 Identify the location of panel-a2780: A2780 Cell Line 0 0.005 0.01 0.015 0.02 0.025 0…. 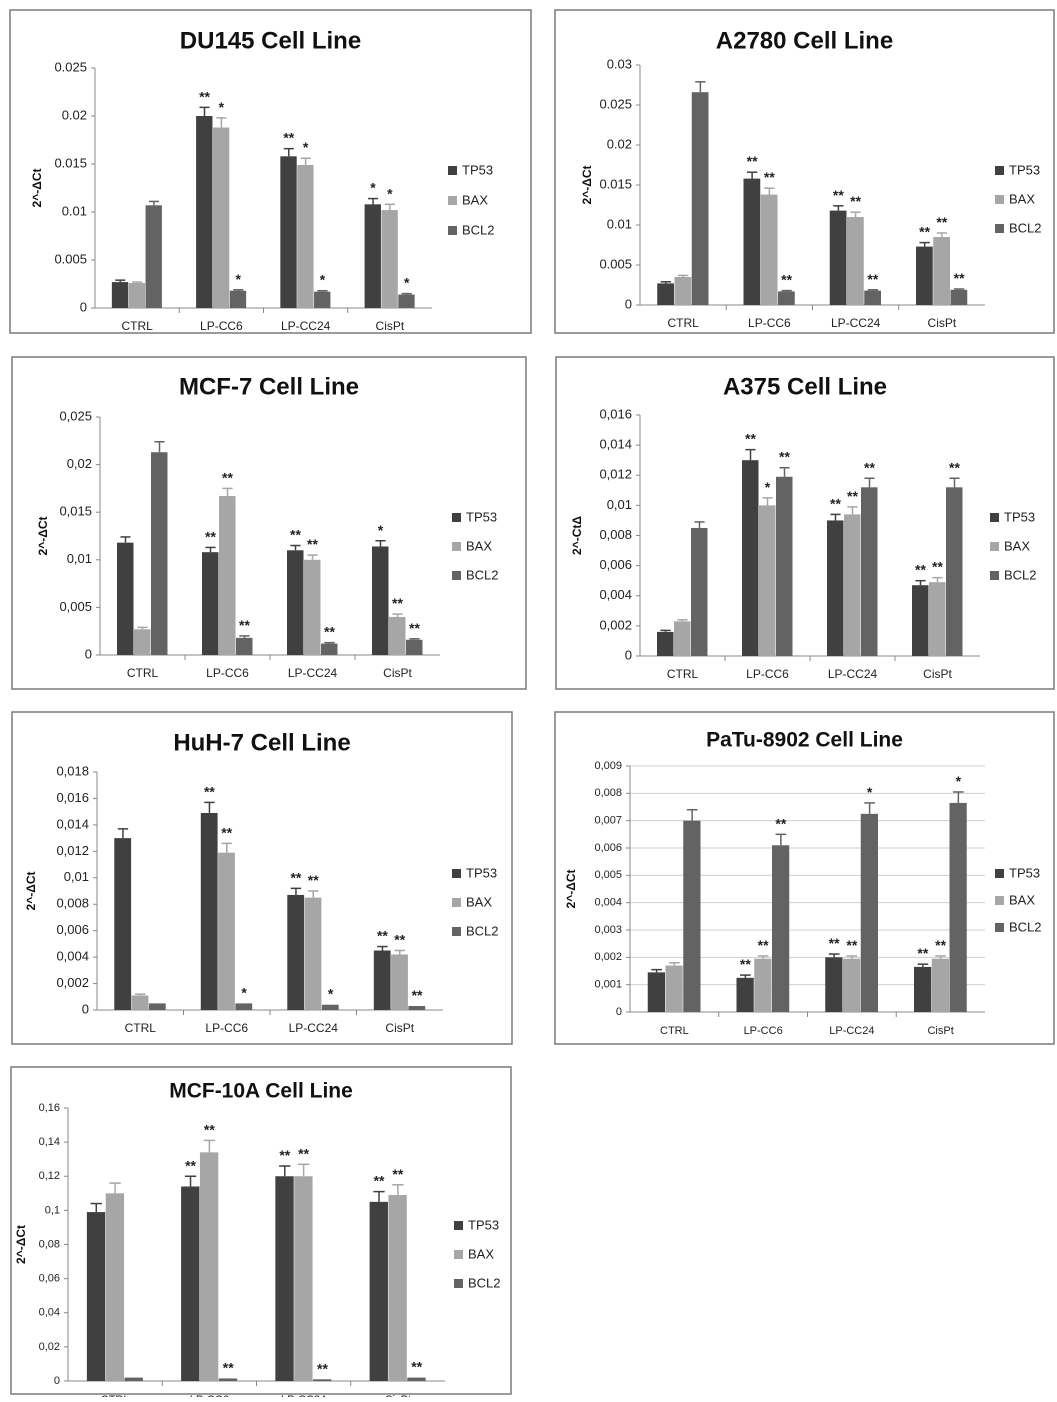
(804, 171).